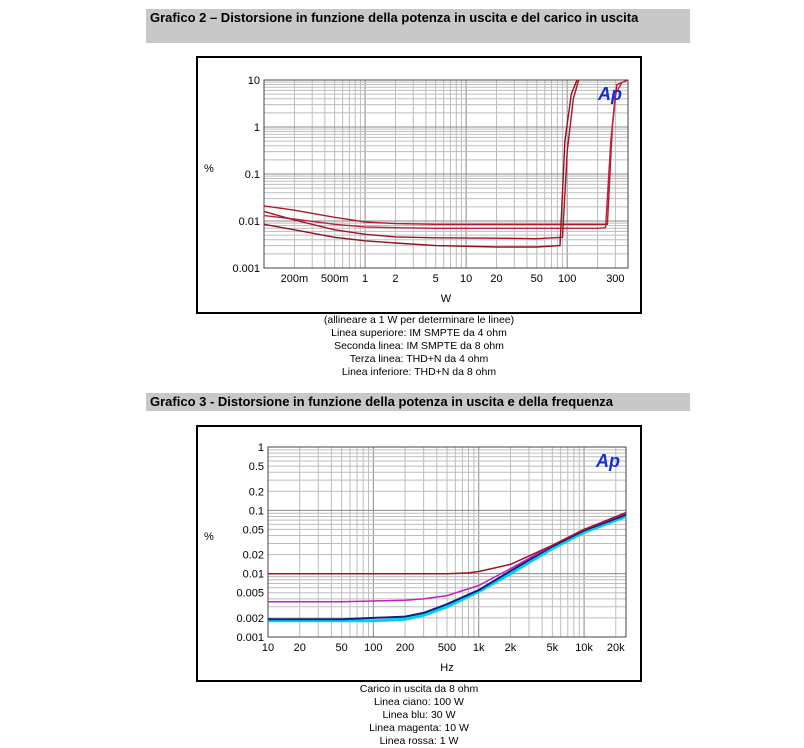 The image size is (804, 748). What do you see at coordinates (615, 279) in the screenshot?
I see `chart2-x-tick-label: 300` at bounding box center [615, 279].